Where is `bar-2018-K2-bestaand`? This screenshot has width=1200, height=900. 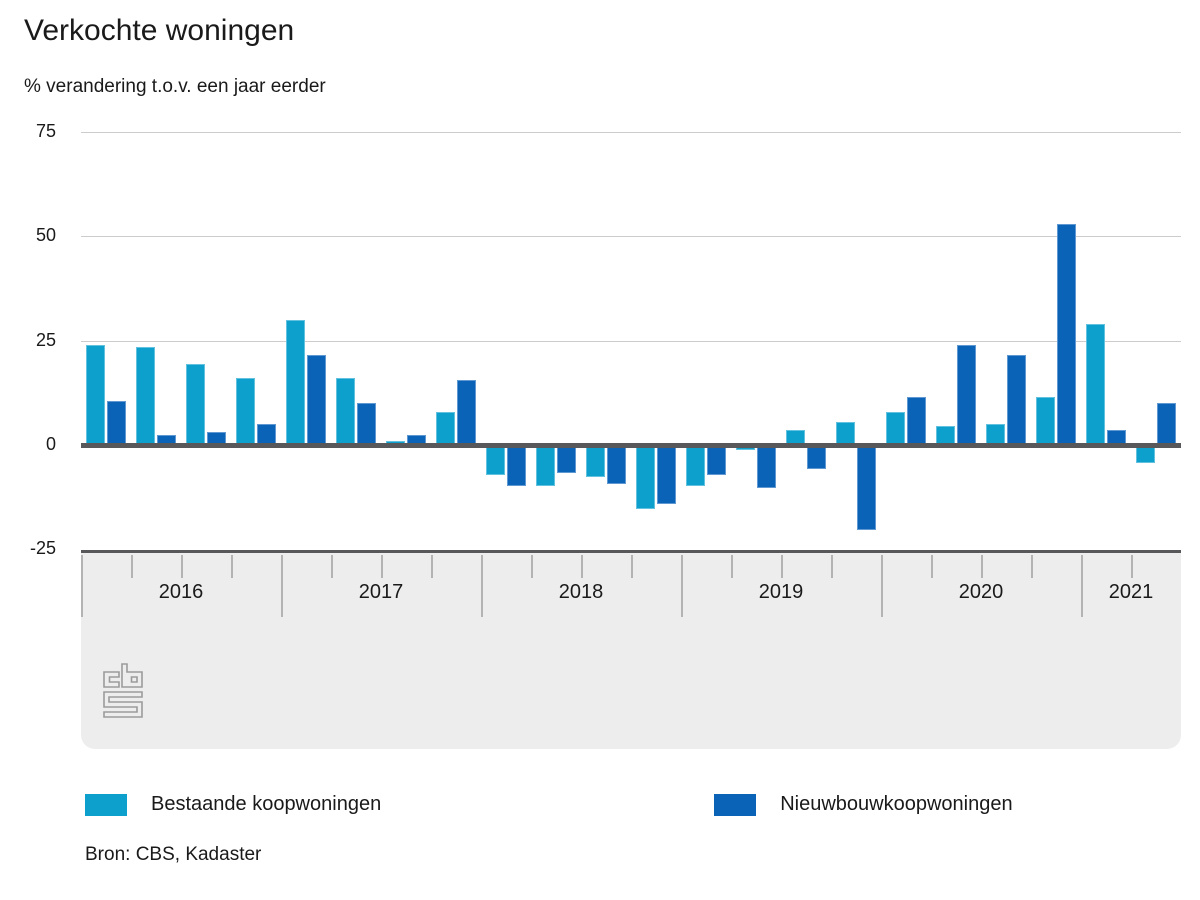
bar-2018-K2-bestaand is located at coordinates (545, 466).